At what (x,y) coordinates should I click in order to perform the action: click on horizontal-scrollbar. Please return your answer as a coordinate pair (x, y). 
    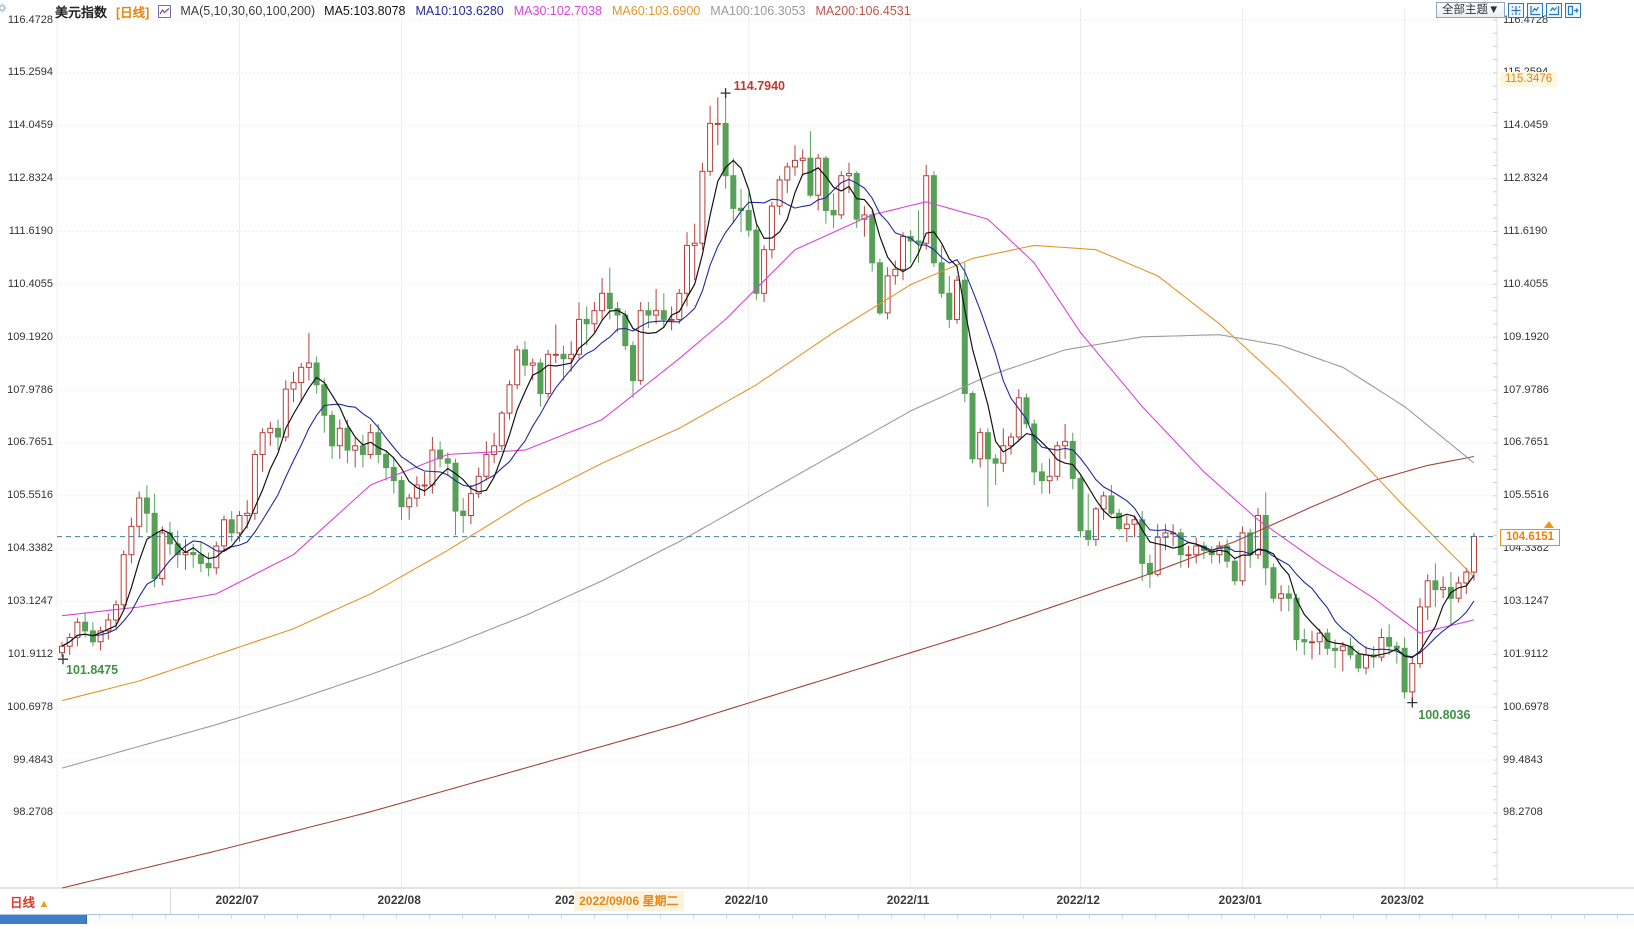
    Looking at the image, I should click on (817, 919).